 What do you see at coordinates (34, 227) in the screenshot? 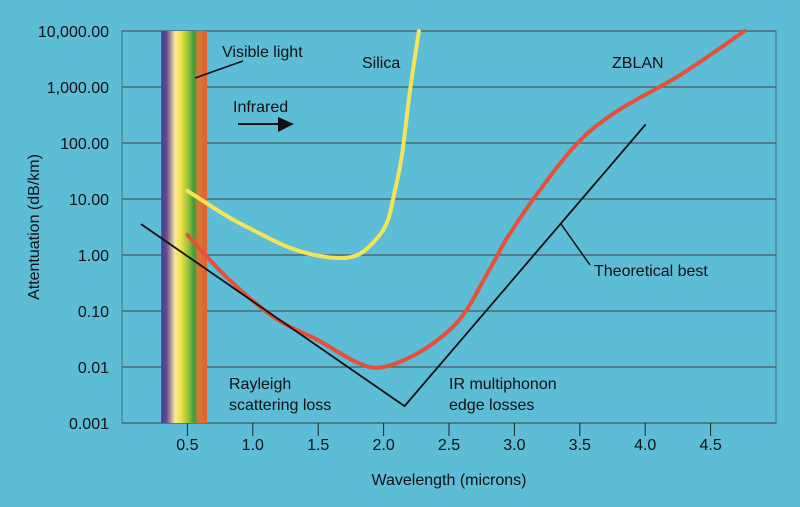
I see `y-axis-label: Attentuation (dB/km)` at bounding box center [34, 227].